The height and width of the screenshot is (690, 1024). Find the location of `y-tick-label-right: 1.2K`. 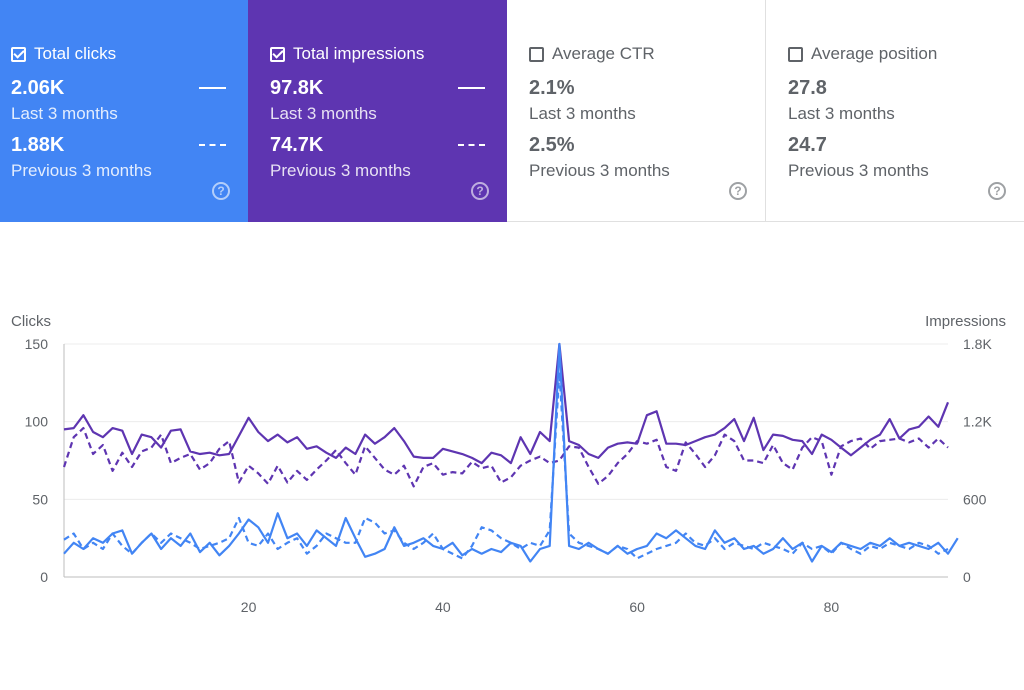

y-tick-label-right: 1.2K is located at coordinates (977, 422).